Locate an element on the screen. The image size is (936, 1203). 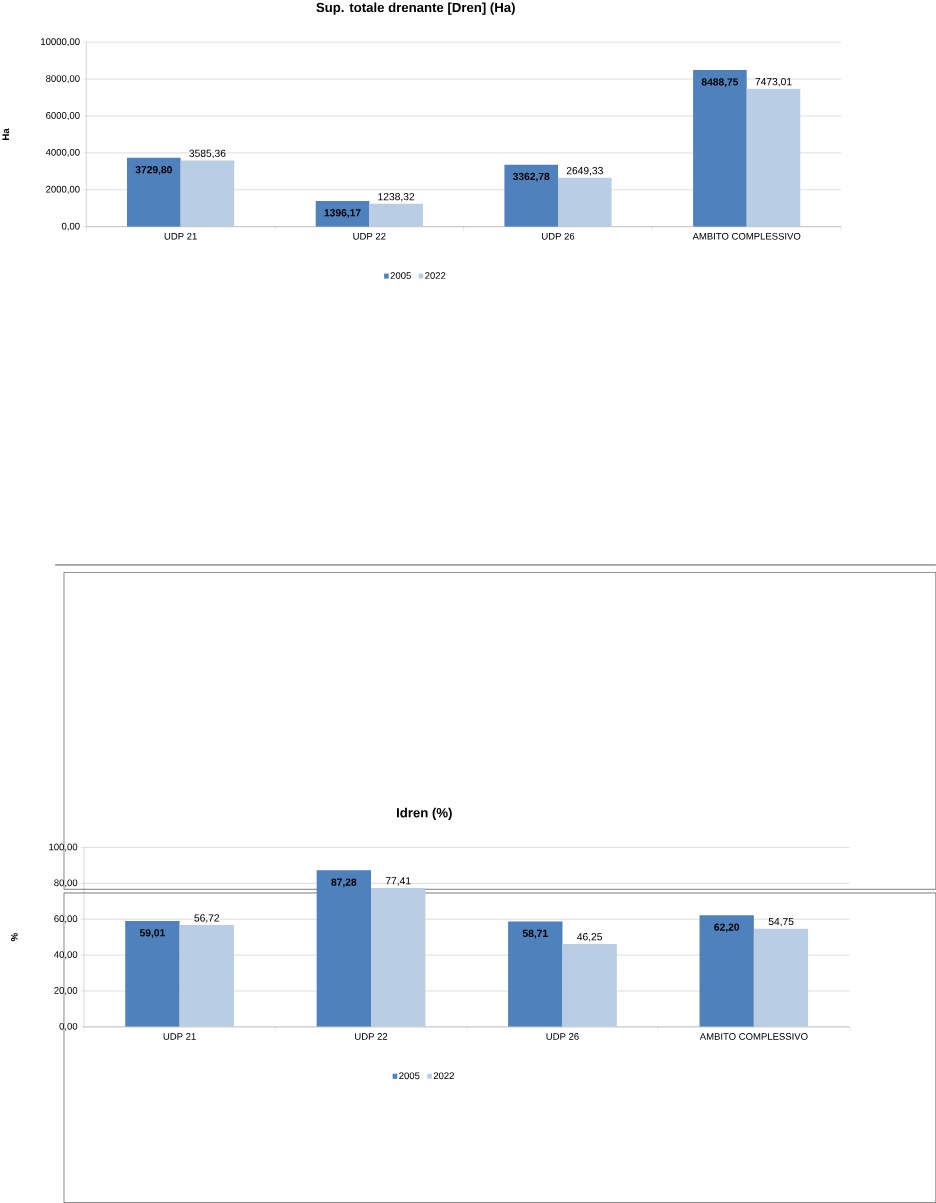
y-tick-label: 100,00 is located at coordinates (63, 847).